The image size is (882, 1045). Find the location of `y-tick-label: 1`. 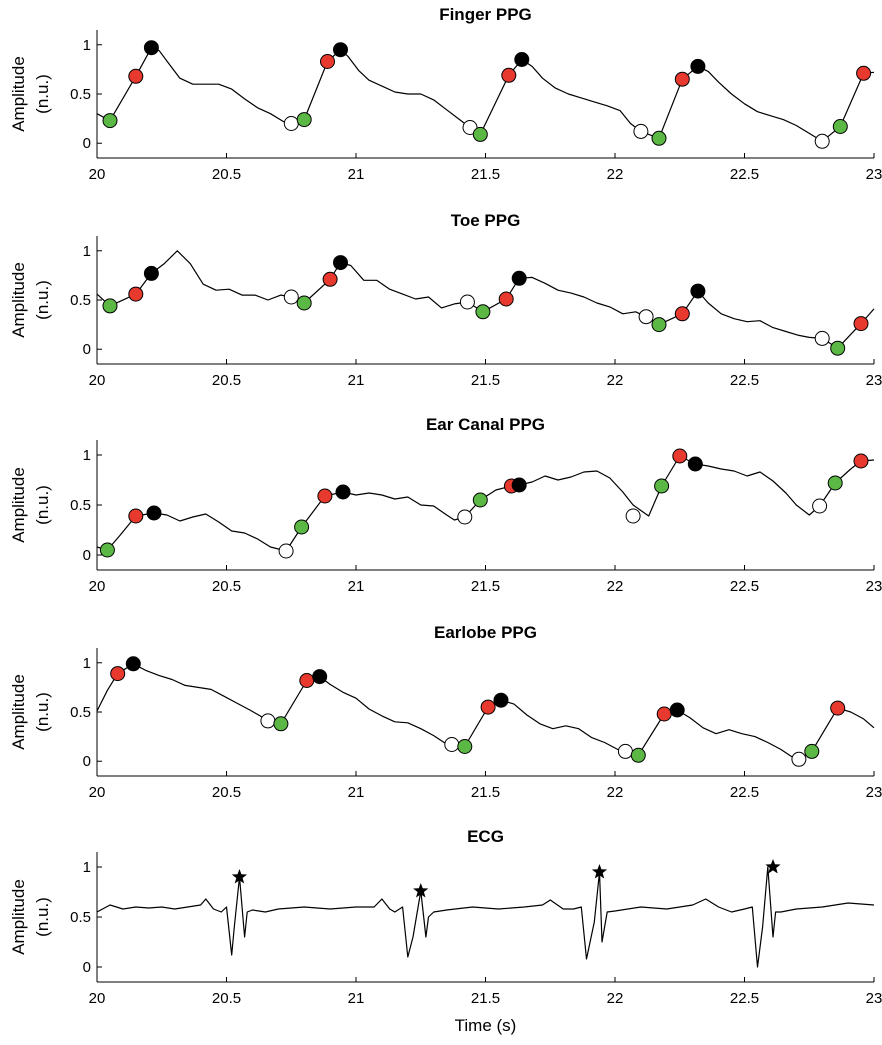

y-tick-label: 1 is located at coordinates (87, 663).